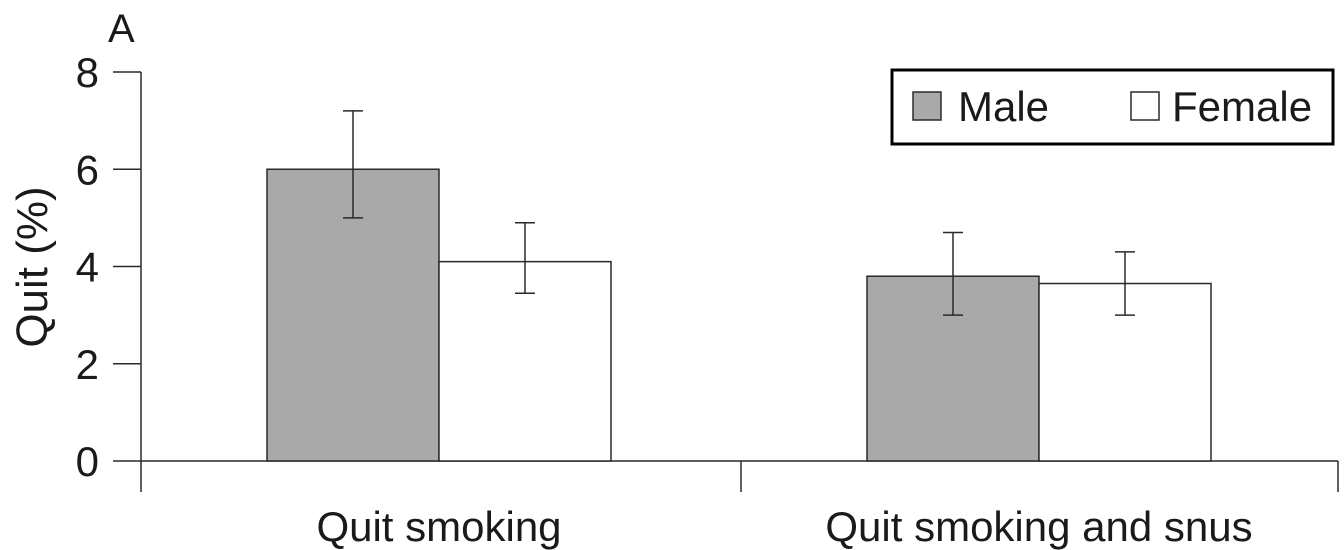  What do you see at coordinates (1038, 526) in the screenshot?
I see `x-tick-label: Quit smoking and snus` at bounding box center [1038, 526].